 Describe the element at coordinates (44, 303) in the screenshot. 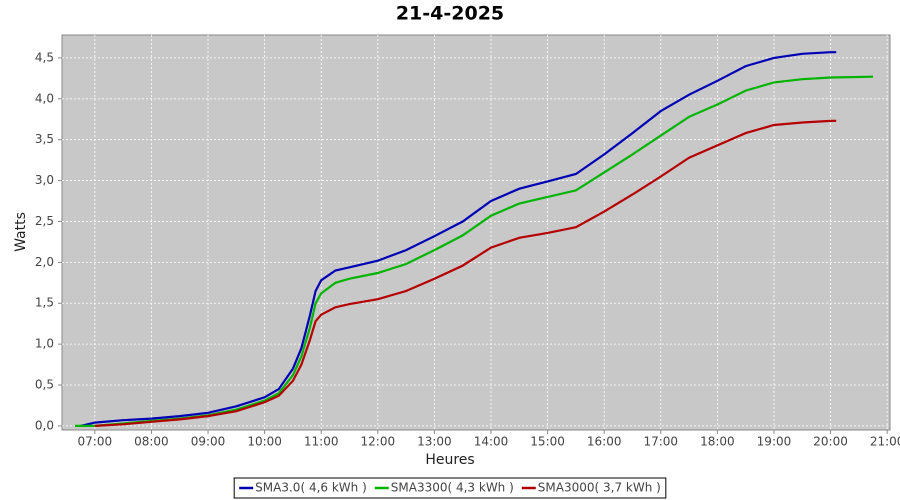

I see `y-tick-label: 1,5` at that location.